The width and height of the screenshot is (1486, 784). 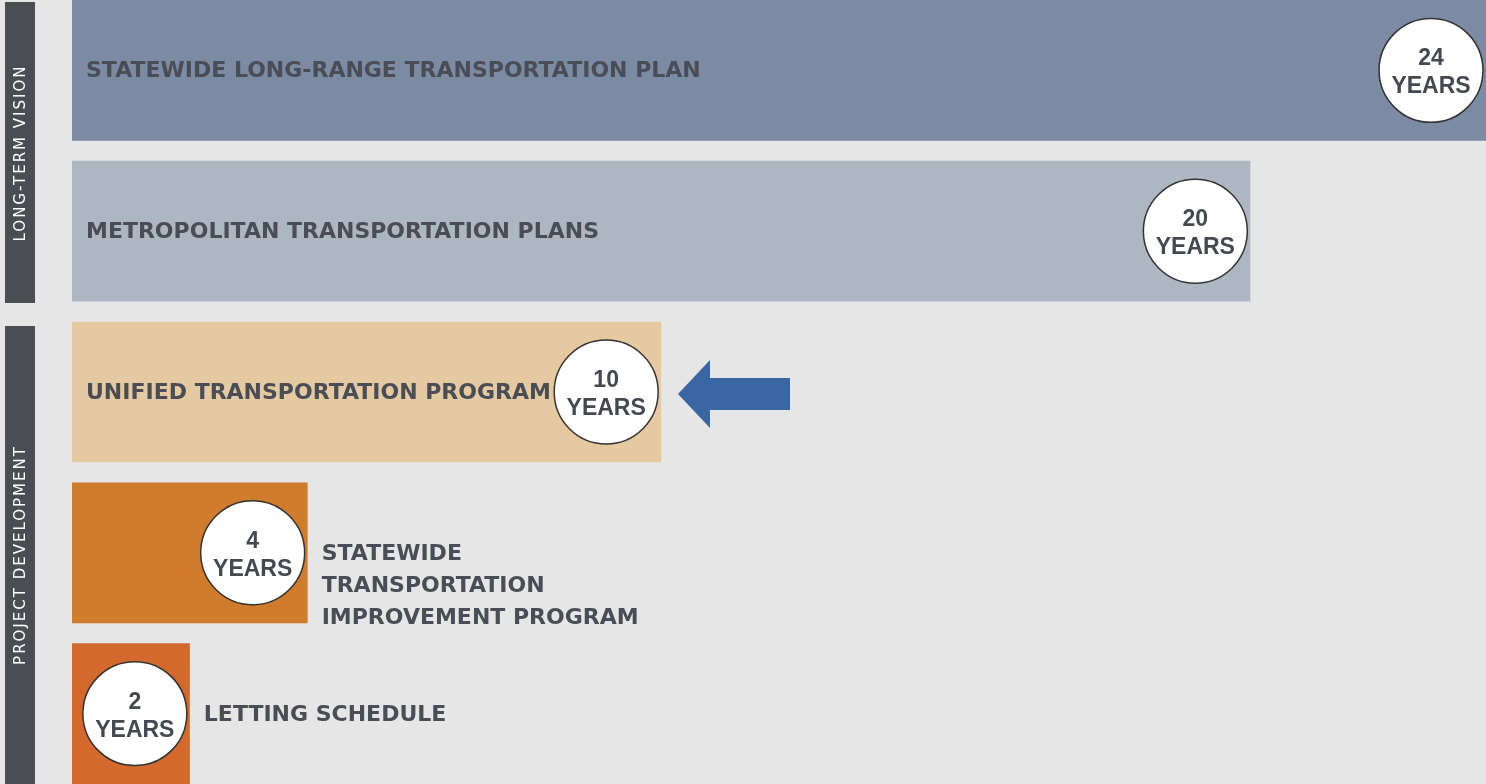 I want to click on y-tick-label: STATEWIDE LONG-RANGE TRANSPORTATION PLAN, so click(x=393, y=70).